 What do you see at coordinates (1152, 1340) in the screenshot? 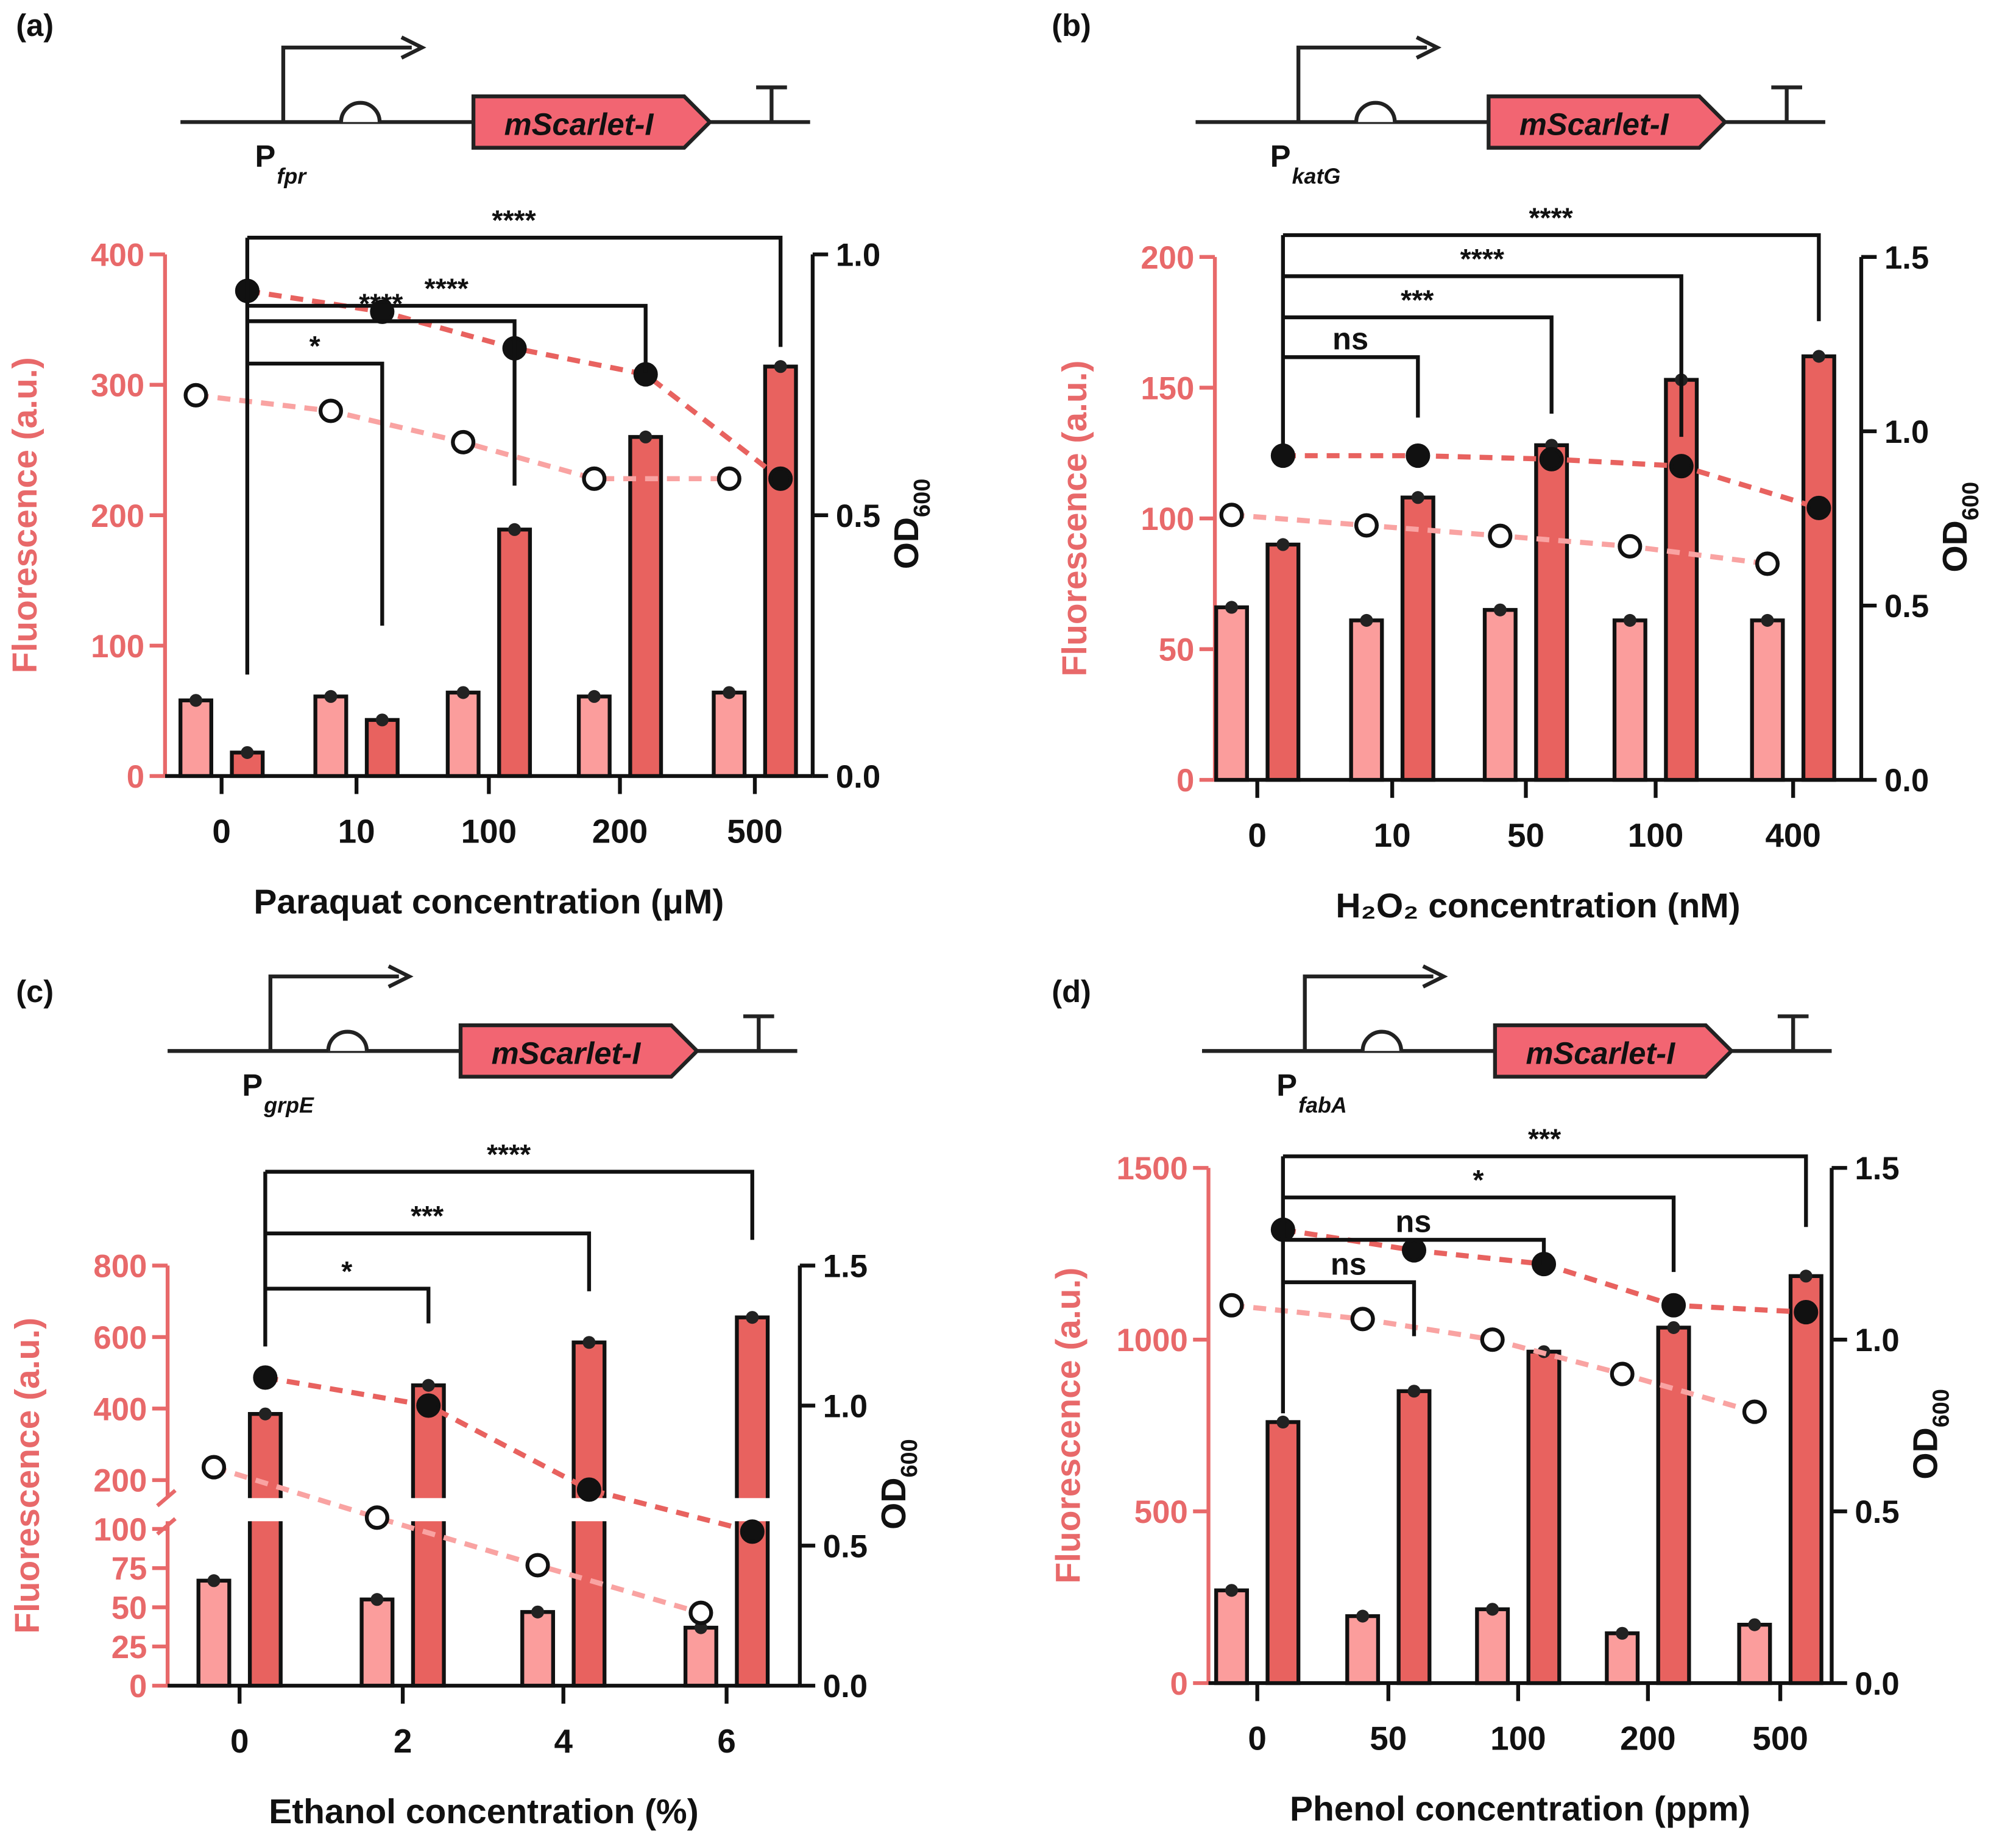
I see `y-tick-label-left: 1000` at bounding box center [1152, 1340].